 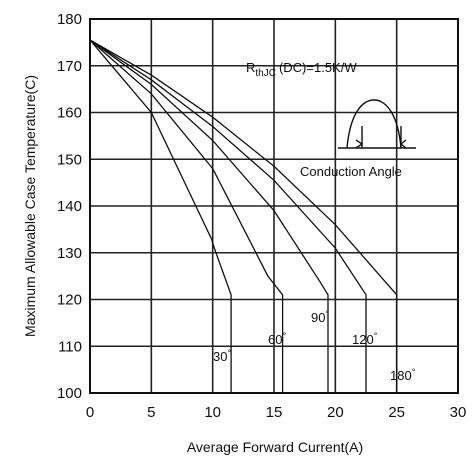 I want to click on y-tick-label: 120, so click(x=69, y=300).